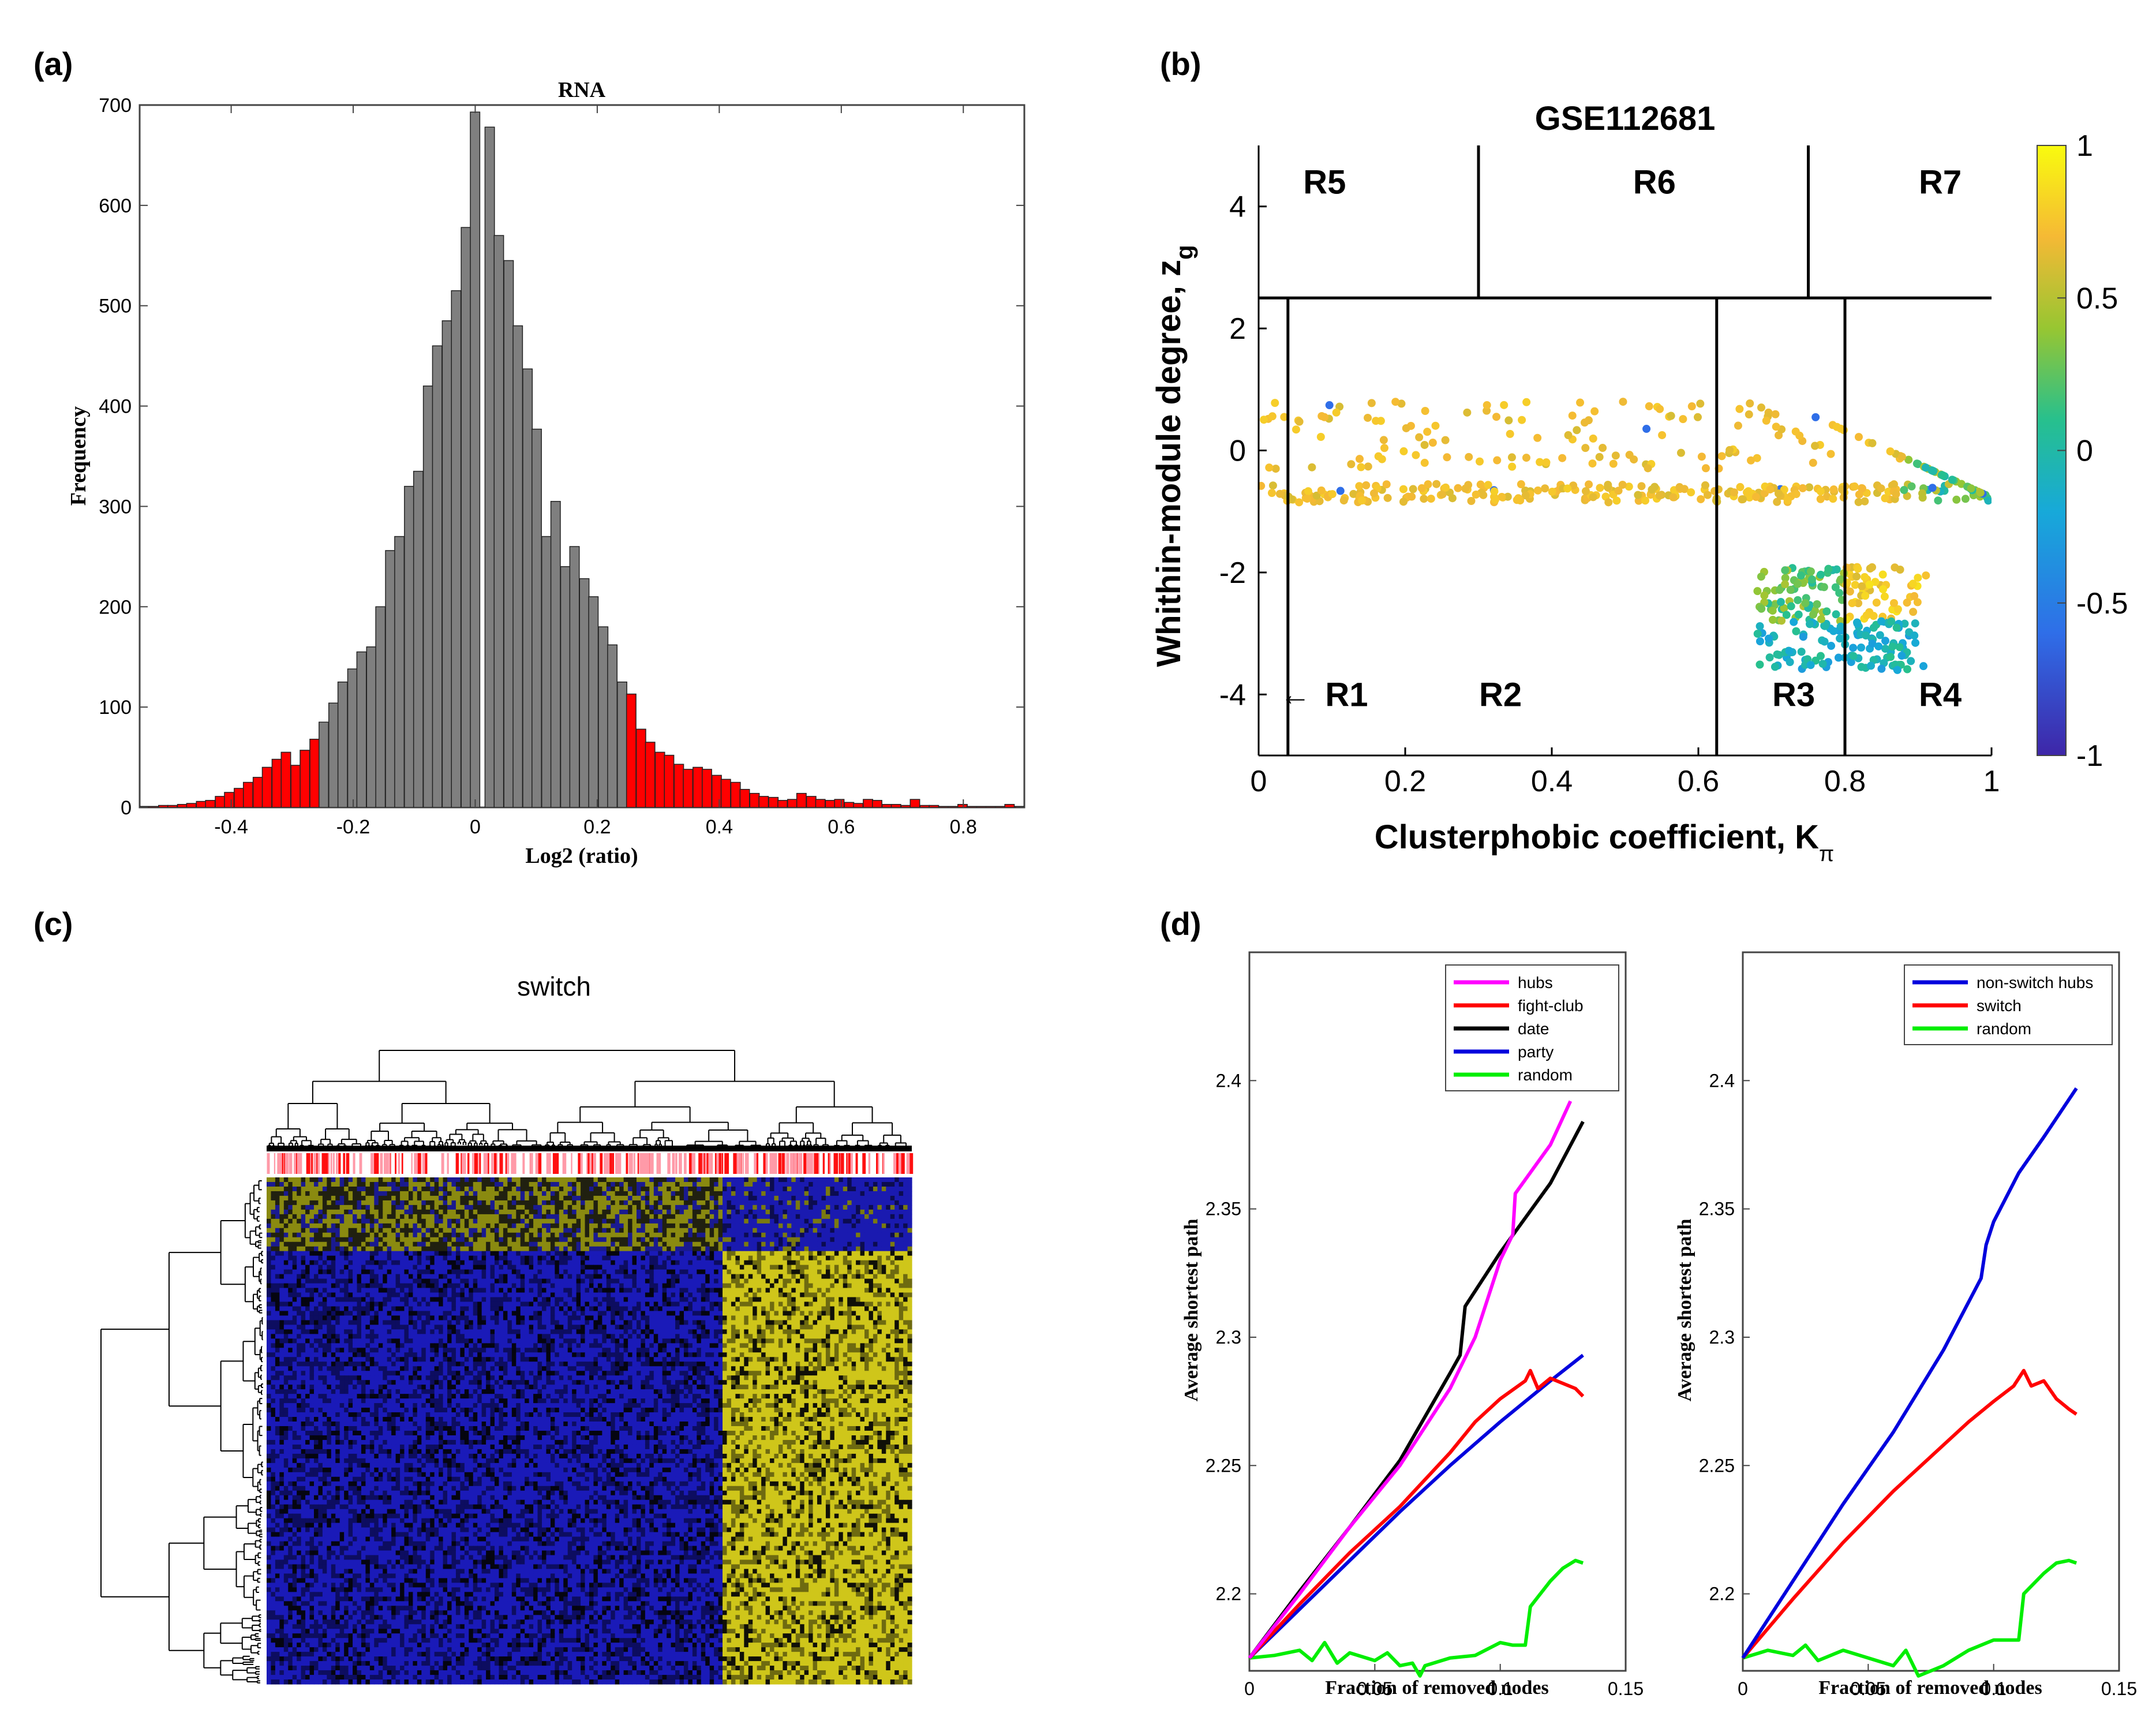 This screenshot has width=2156, height=1717. Describe the element at coordinates (1346, 694) in the screenshot. I see `region-label: R1` at that location.